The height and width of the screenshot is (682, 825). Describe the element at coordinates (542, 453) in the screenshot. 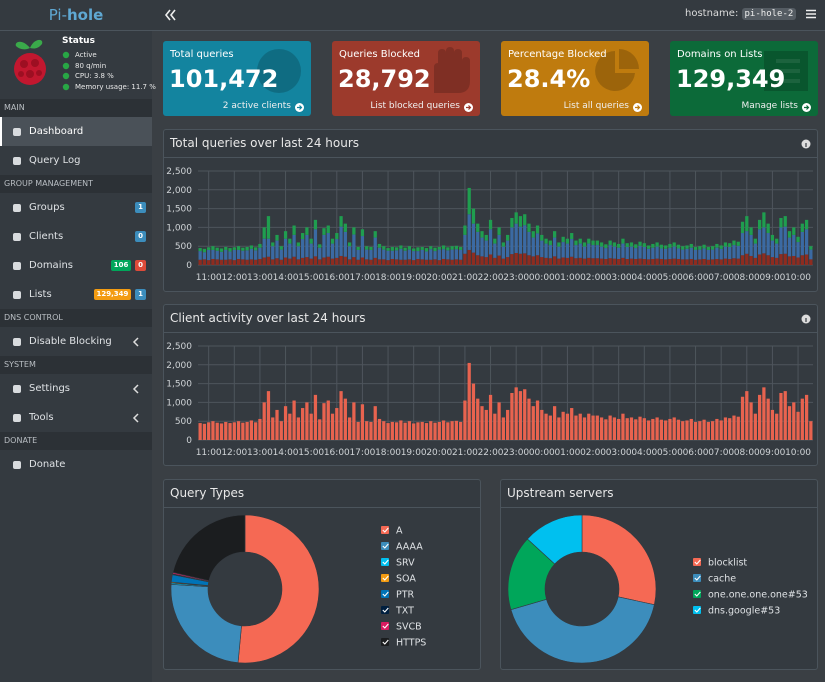

I see `x-tick-label: 00:00` at that location.